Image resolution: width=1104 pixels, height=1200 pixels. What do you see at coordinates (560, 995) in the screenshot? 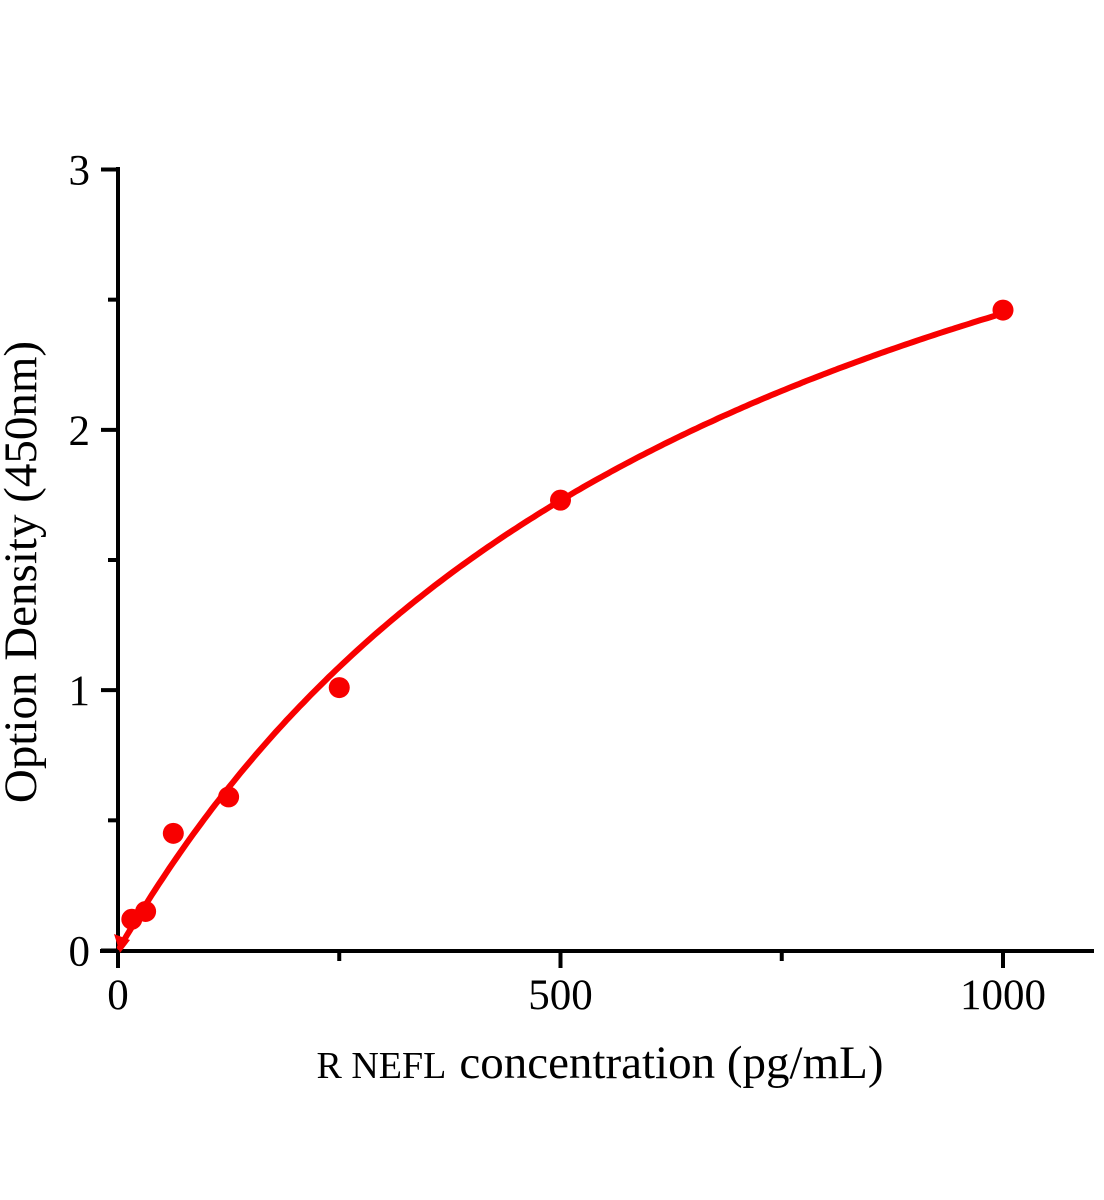
I see `x-tick-label: 500` at bounding box center [560, 995].